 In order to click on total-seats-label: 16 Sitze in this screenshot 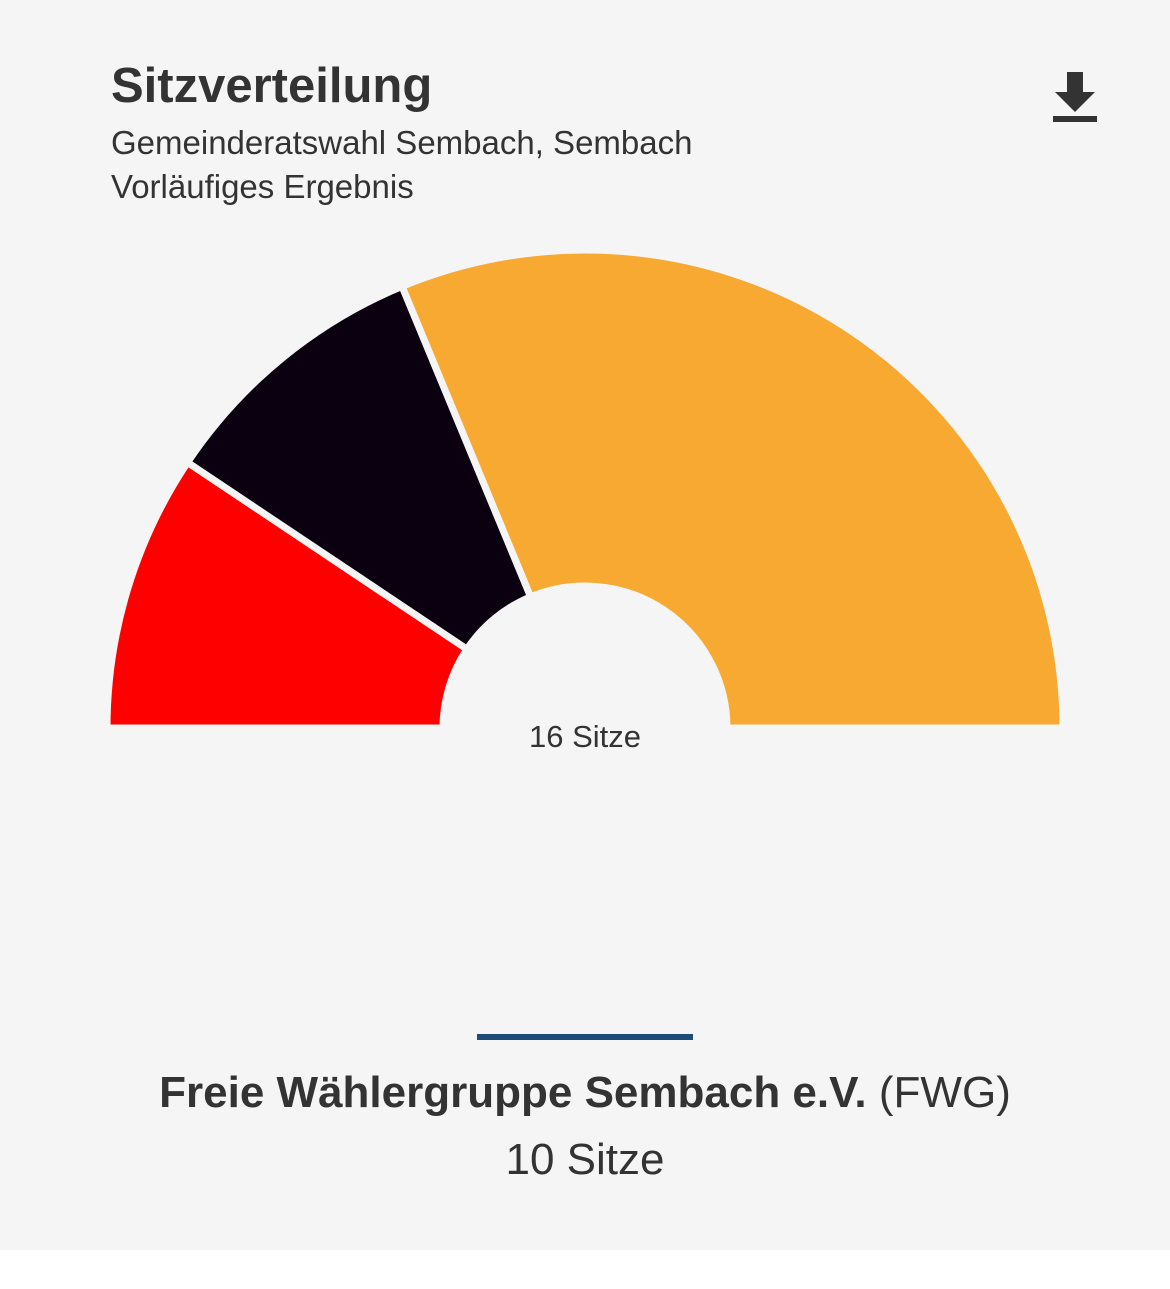, I will do `click(585, 736)`.